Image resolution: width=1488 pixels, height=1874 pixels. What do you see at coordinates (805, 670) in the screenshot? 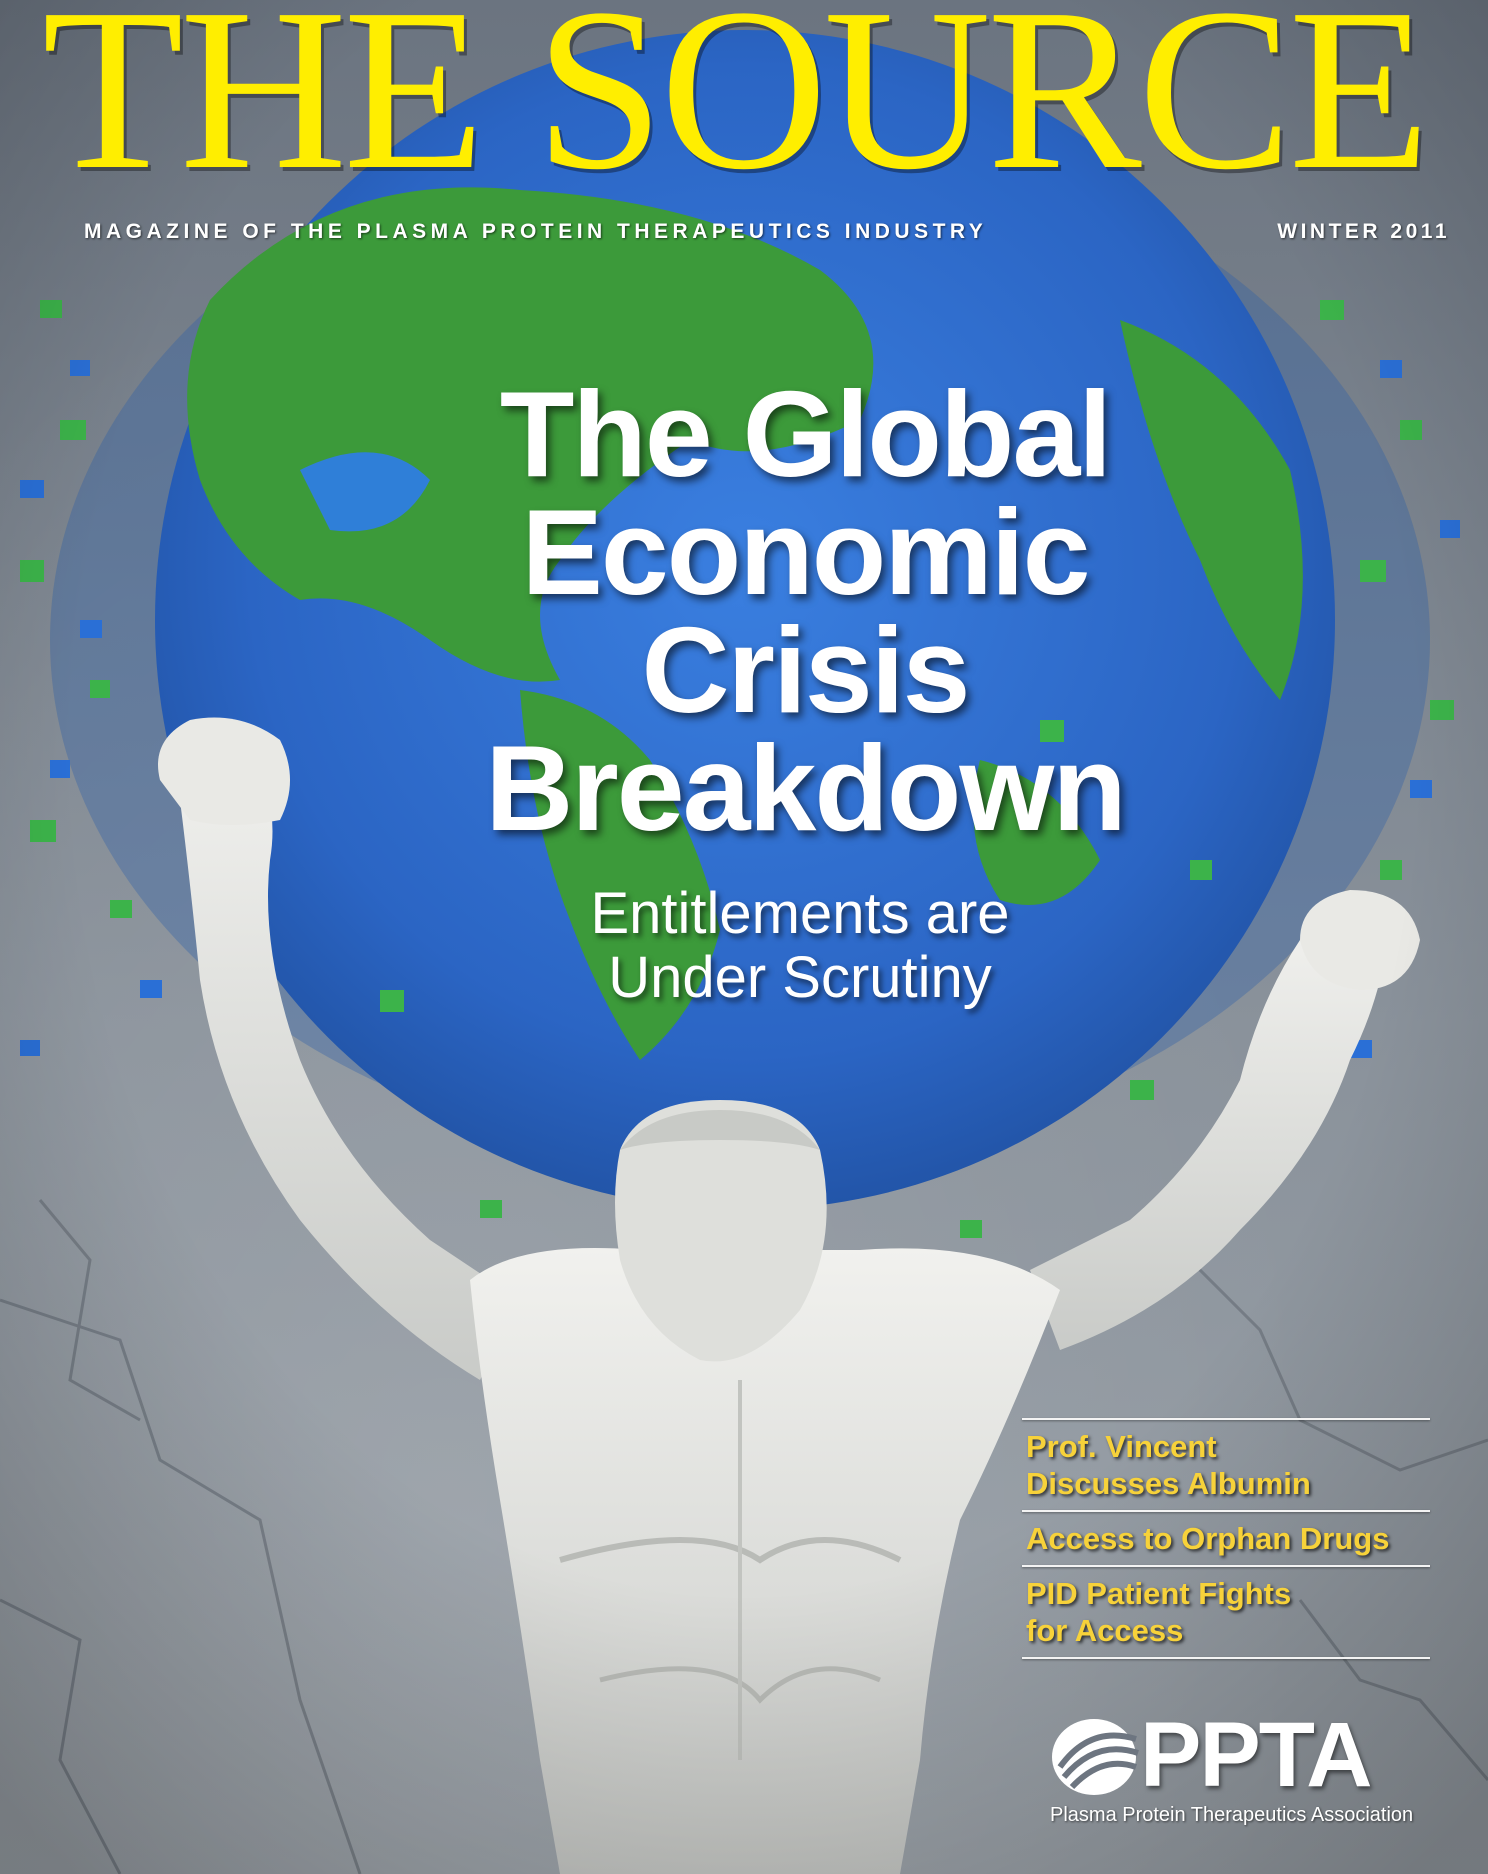
I see `headline-line: Crisis` at bounding box center [805, 670].